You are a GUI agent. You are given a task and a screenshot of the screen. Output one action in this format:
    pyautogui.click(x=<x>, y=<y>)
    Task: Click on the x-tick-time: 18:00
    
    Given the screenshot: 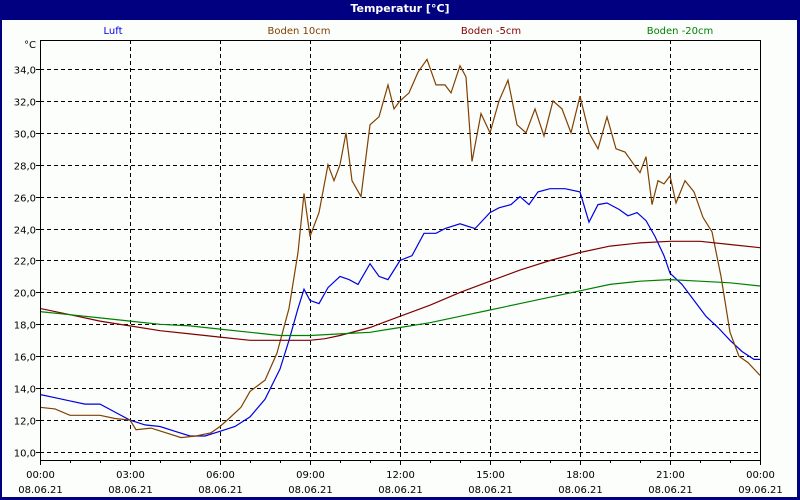 What is the action you would take?
    pyautogui.click(x=580, y=475)
    